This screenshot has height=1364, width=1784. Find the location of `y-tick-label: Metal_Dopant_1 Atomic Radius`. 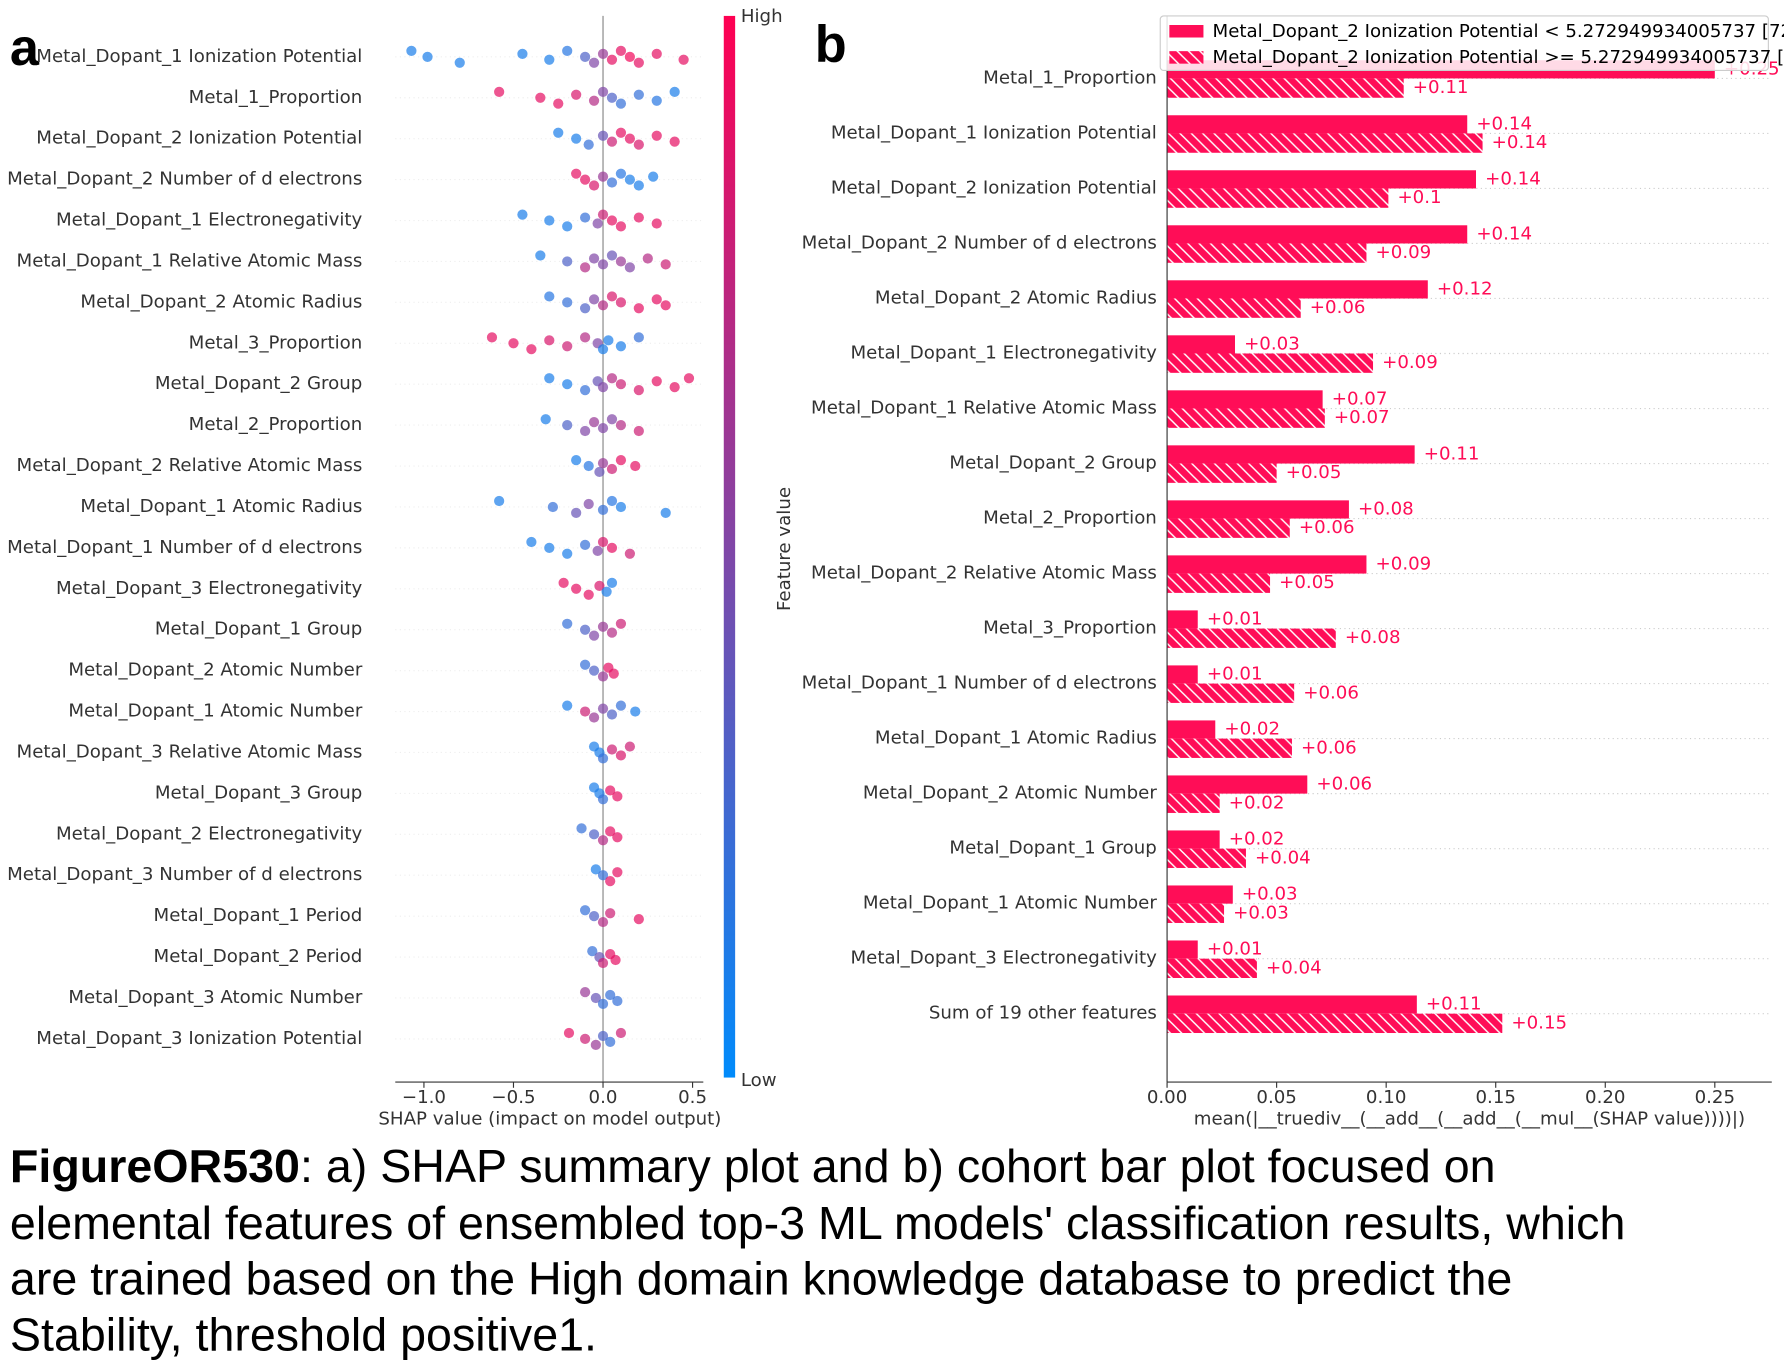

y-tick-label: Metal_Dopant_1 Atomic Radius is located at coordinates (1016, 738).